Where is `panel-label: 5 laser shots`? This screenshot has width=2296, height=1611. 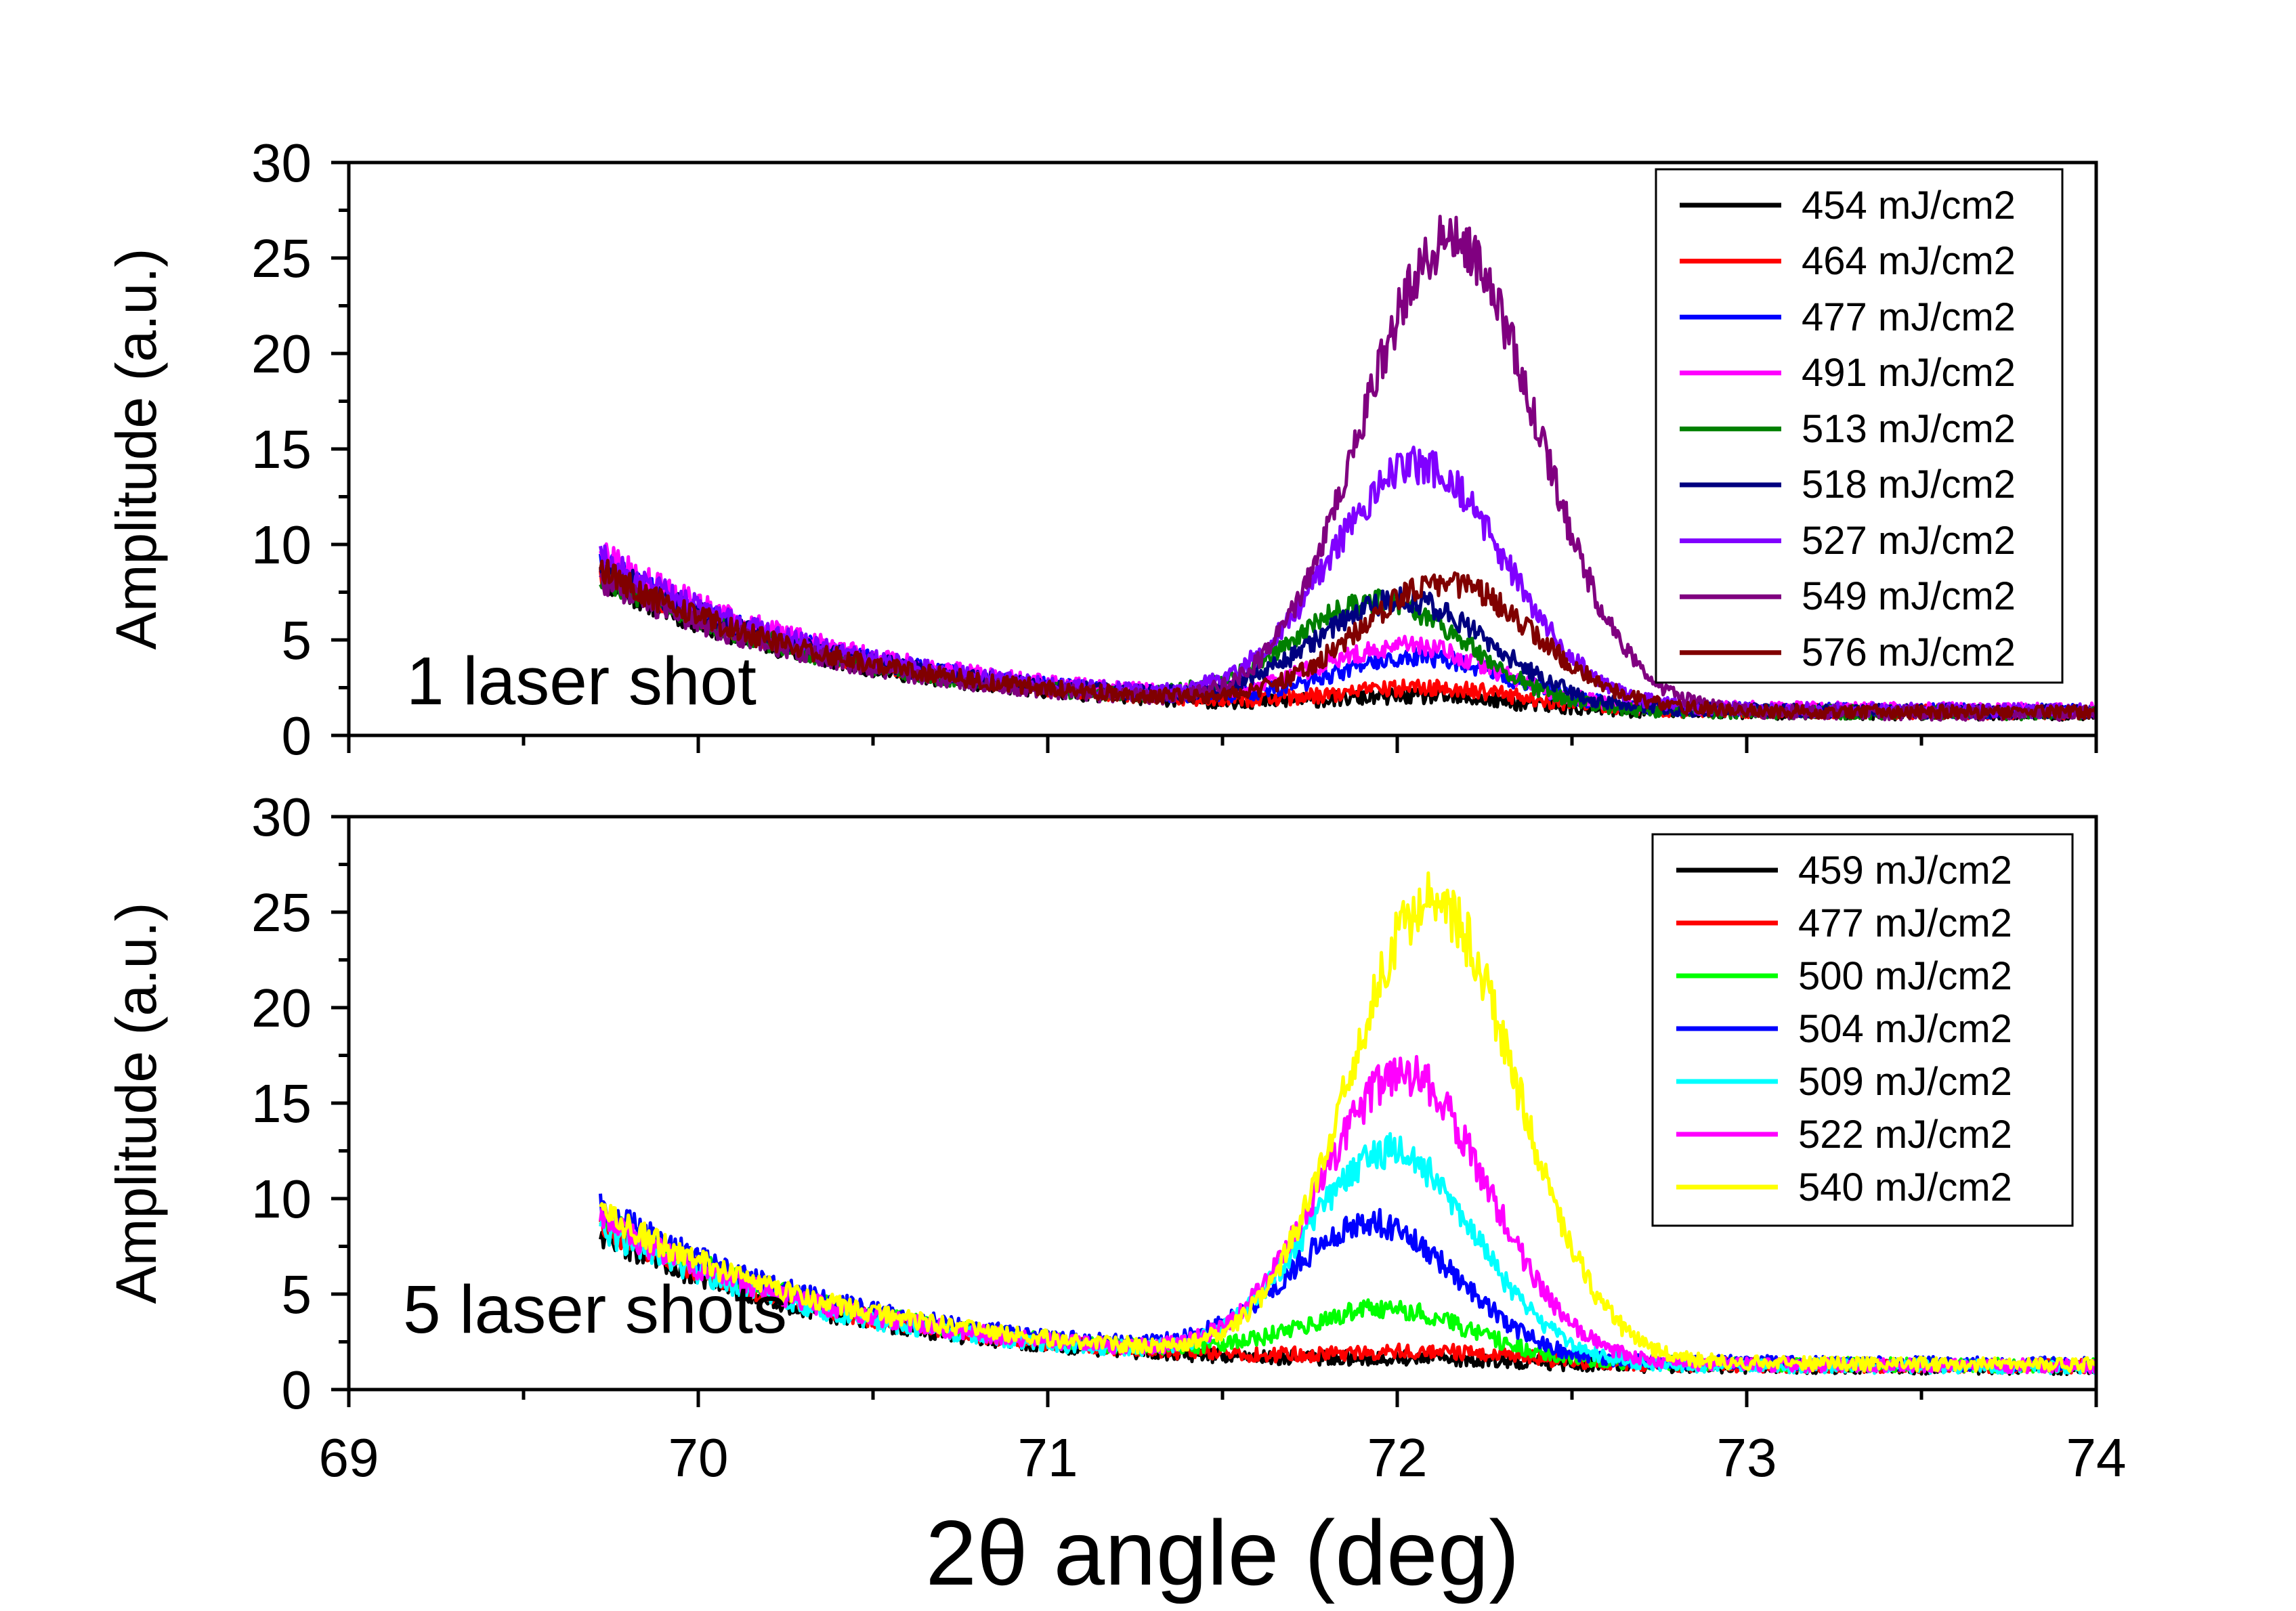
panel-label: 5 laser shots is located at coordinates (595, 1310).